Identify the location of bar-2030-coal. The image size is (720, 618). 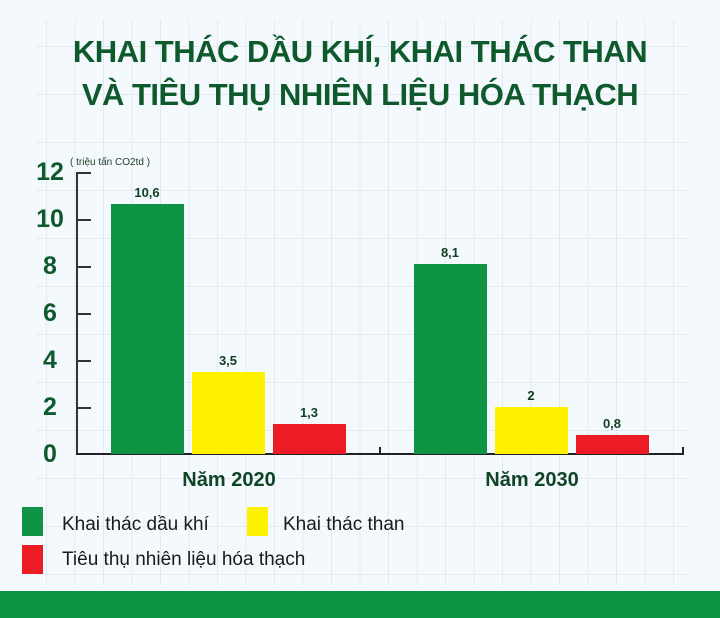
(531, 430).